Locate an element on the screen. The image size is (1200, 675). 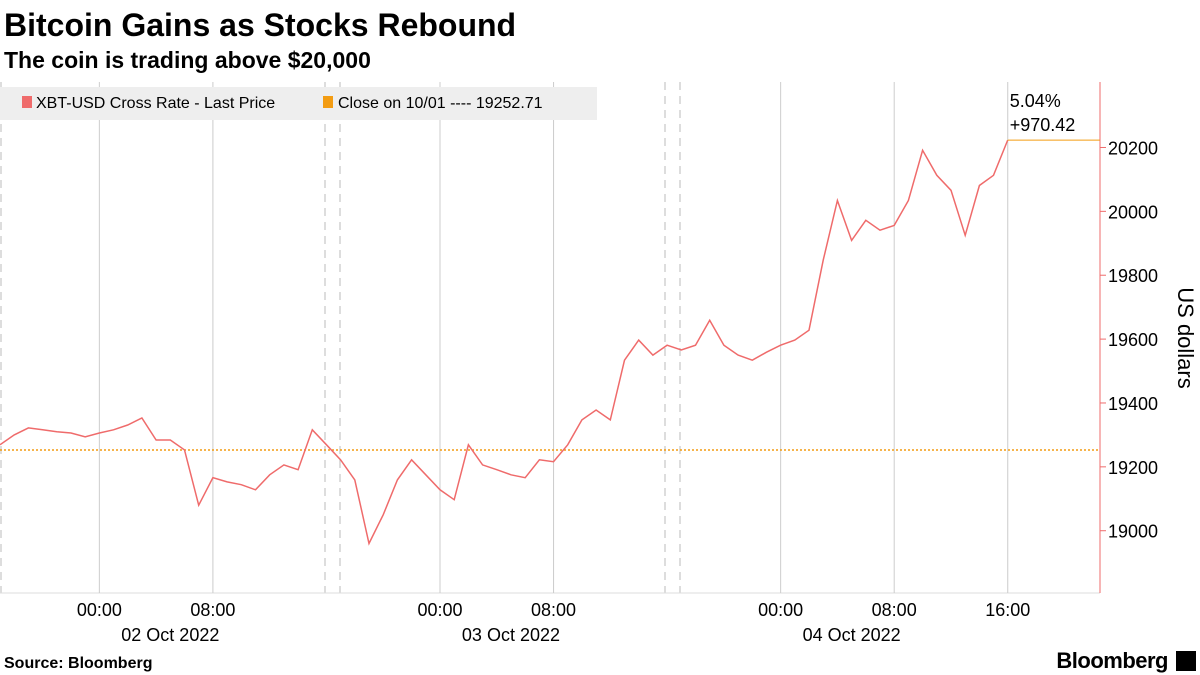
source: Source: Bloomberg is located at coordinates (78, 663).